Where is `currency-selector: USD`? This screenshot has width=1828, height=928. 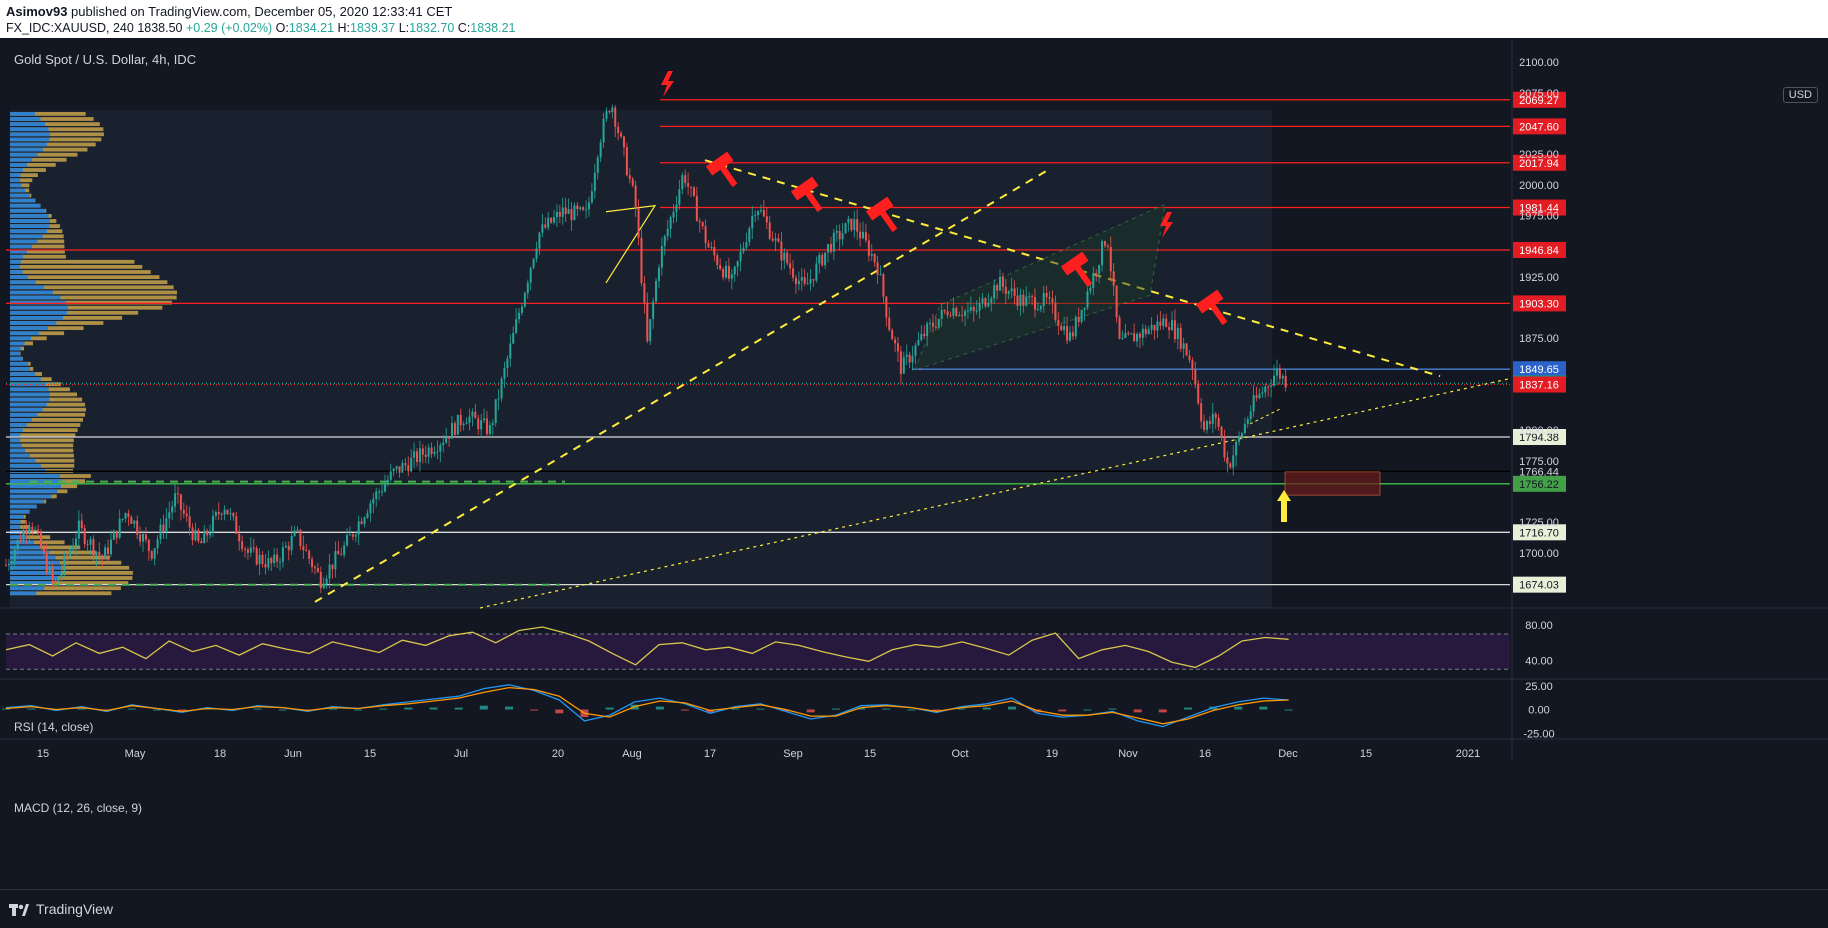 currency-selector: USD is located at coordinates (1800, 95).